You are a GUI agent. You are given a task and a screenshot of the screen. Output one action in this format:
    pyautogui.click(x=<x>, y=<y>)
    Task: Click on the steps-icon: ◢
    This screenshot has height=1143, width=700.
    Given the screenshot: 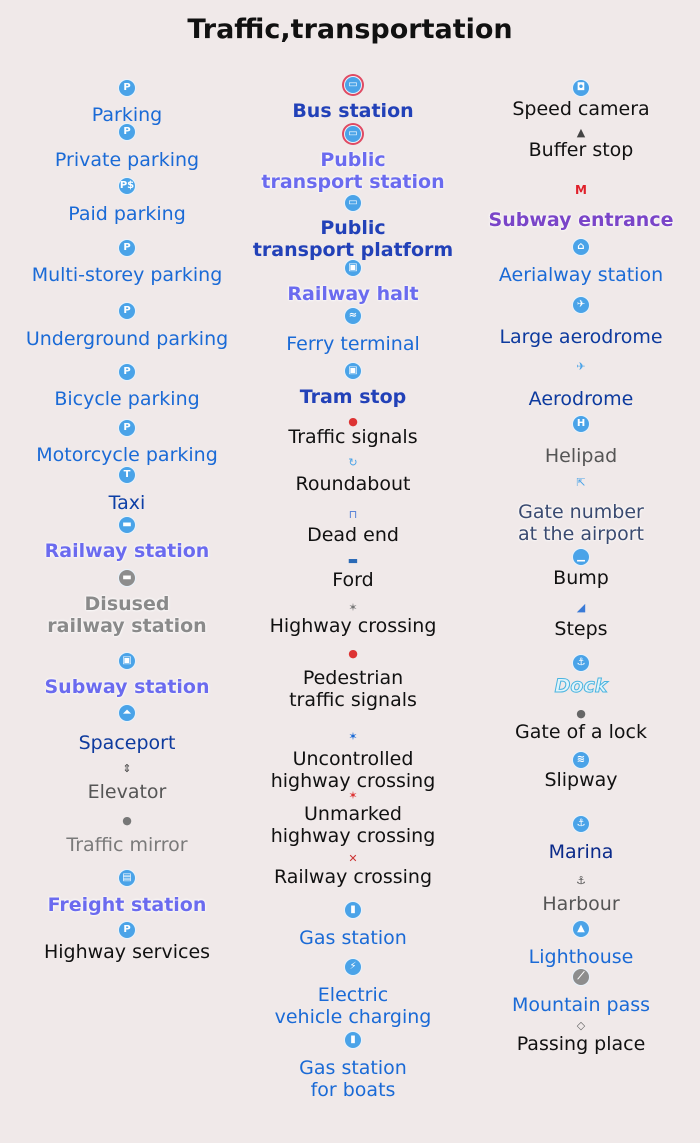 What is the action you would take?
    pyautogui.click(x=581, y=607)
    